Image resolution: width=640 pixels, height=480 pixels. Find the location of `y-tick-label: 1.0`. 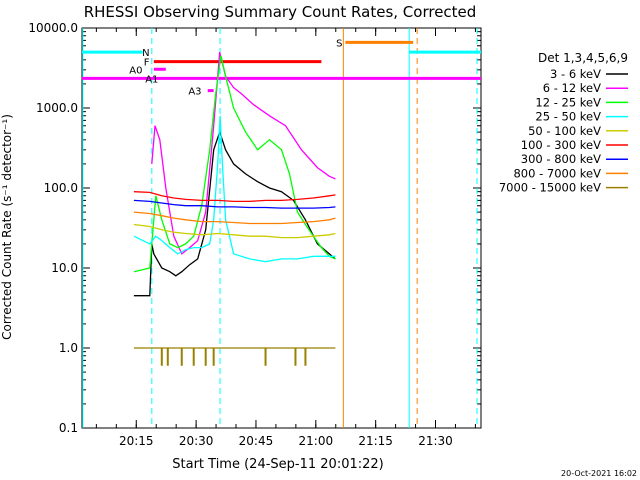

y-tick-label: 1.0 is located at coordinates (68, 348).